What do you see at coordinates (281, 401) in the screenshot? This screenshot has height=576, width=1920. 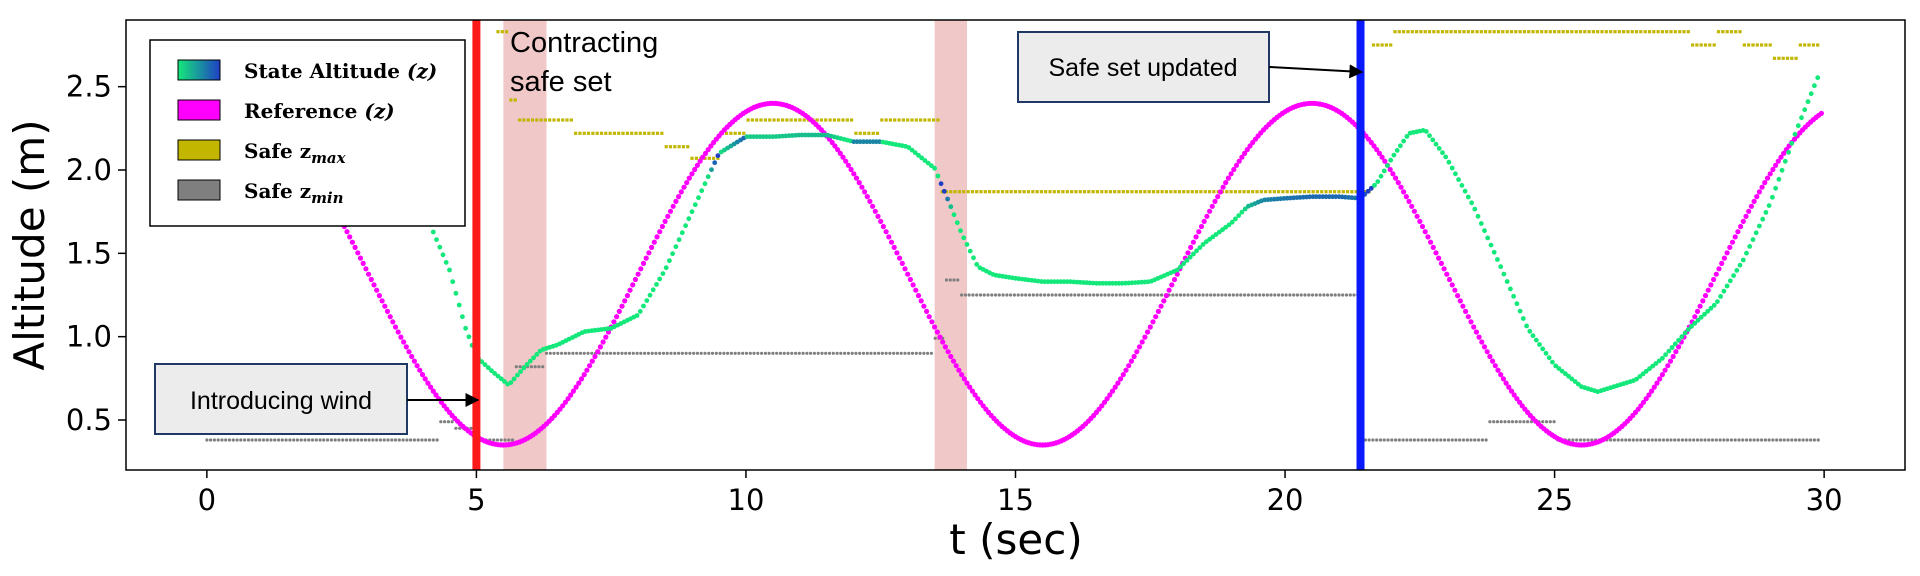 I see `annotation-wind-text: Introducing wind` at bounding box center [281, 401].